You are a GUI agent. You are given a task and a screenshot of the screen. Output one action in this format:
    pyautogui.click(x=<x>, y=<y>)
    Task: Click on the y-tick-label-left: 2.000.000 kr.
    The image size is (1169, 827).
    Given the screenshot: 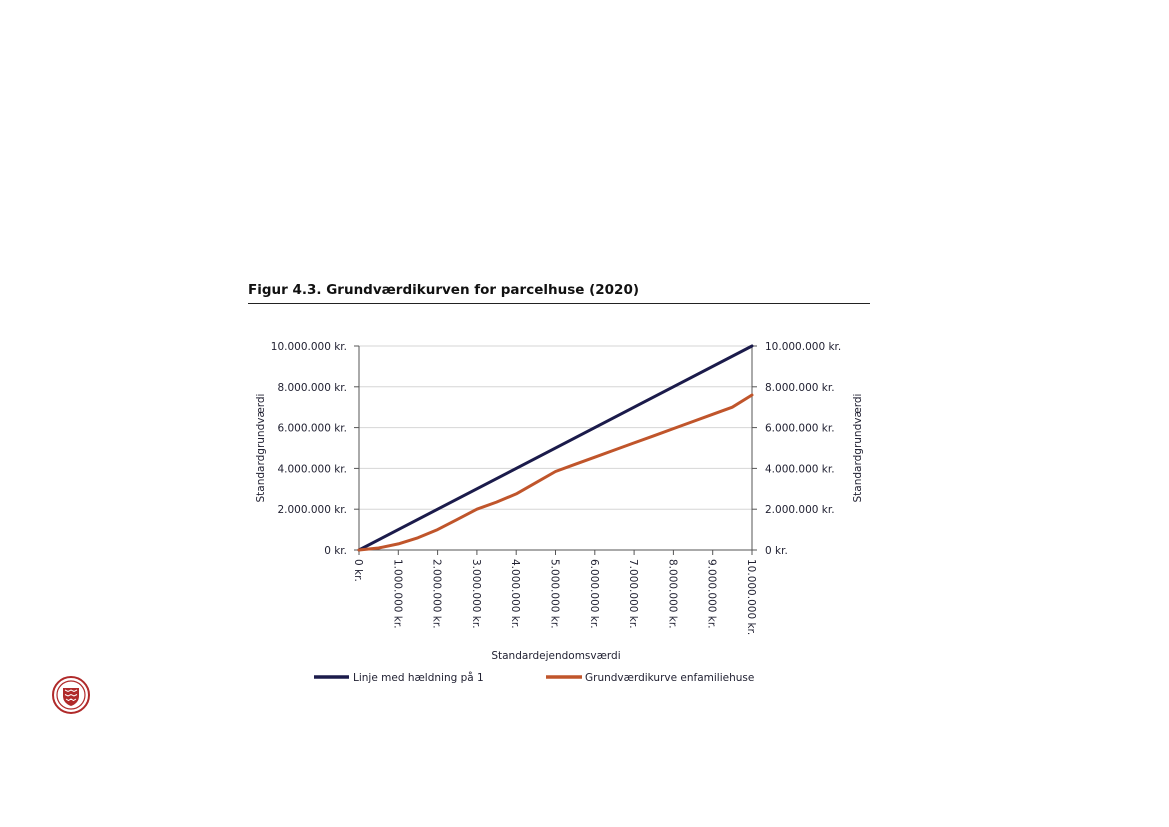 What is the action you would take?
    pyautogui.click(x=312, y=510)
    